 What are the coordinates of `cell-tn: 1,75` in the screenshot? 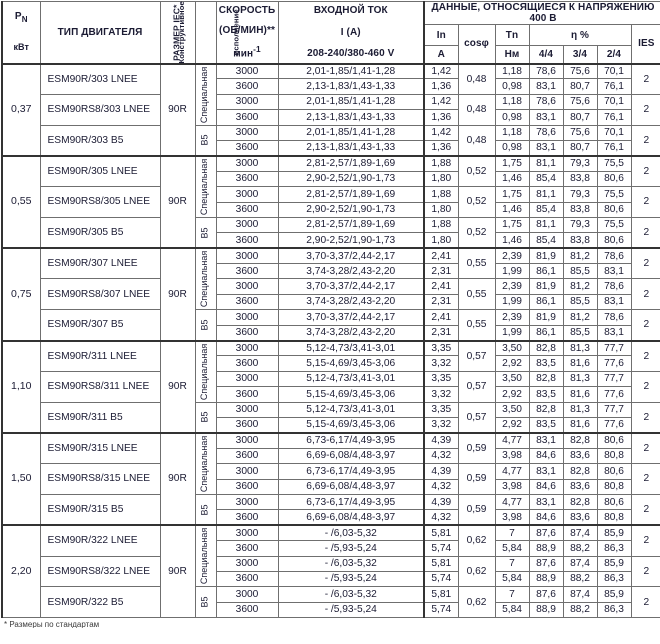 It's located at (512, 225).